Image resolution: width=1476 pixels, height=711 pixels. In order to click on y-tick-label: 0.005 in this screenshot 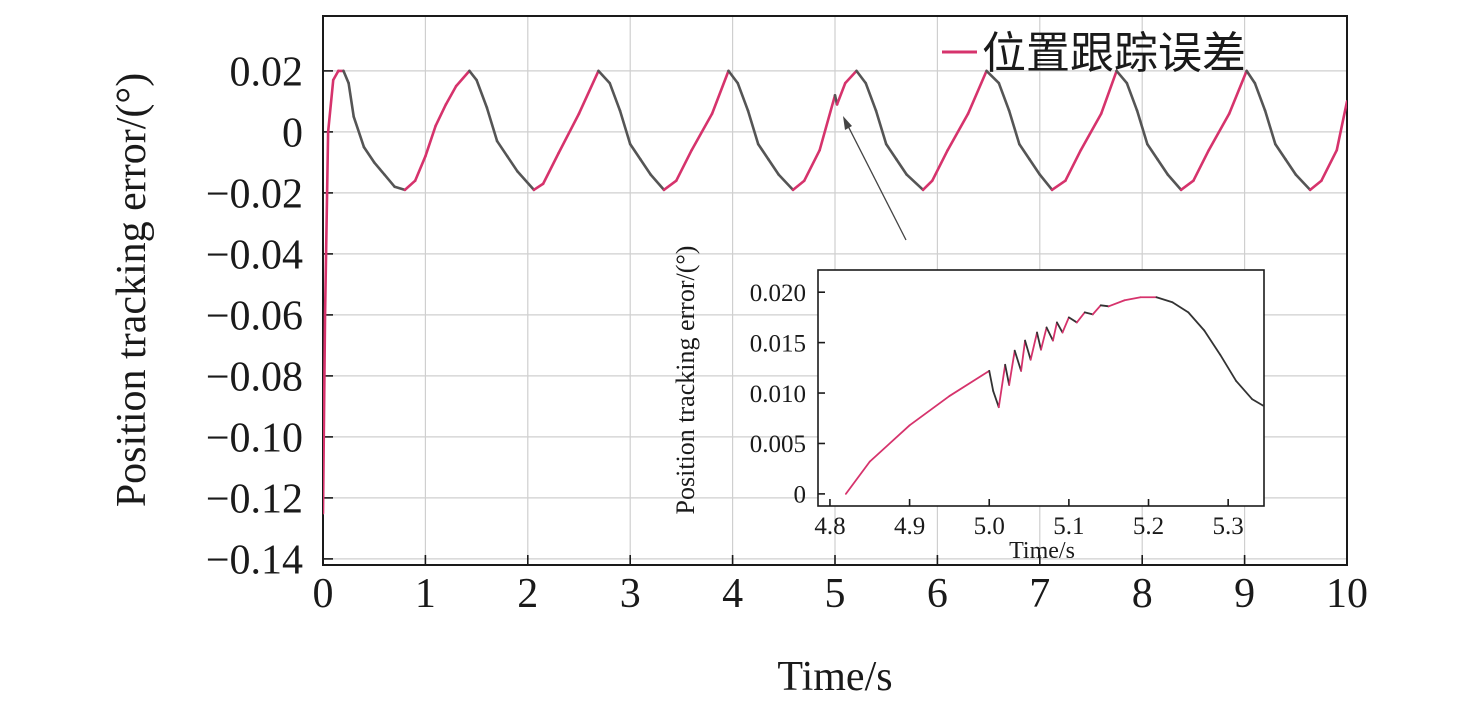, I will do `click(778, 444)`.